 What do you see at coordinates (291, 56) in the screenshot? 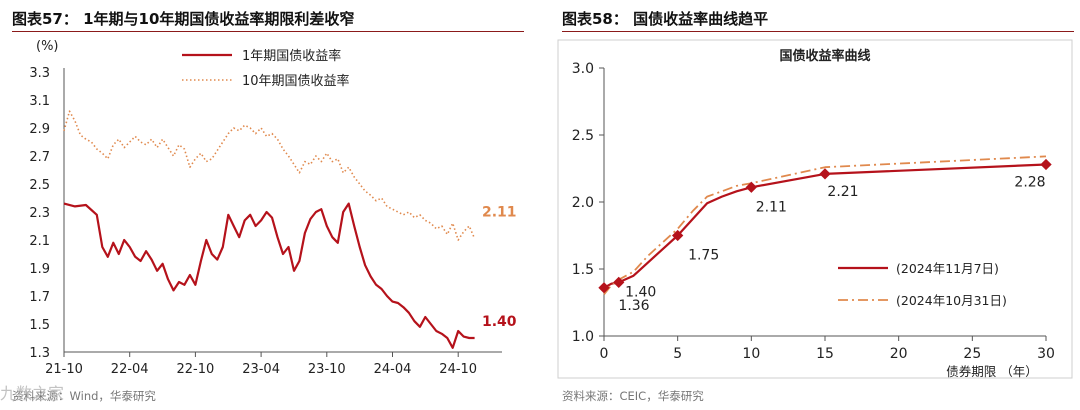
I see `legend-label-1y: 1年期国债收益率` at bounding box center [291, 56].